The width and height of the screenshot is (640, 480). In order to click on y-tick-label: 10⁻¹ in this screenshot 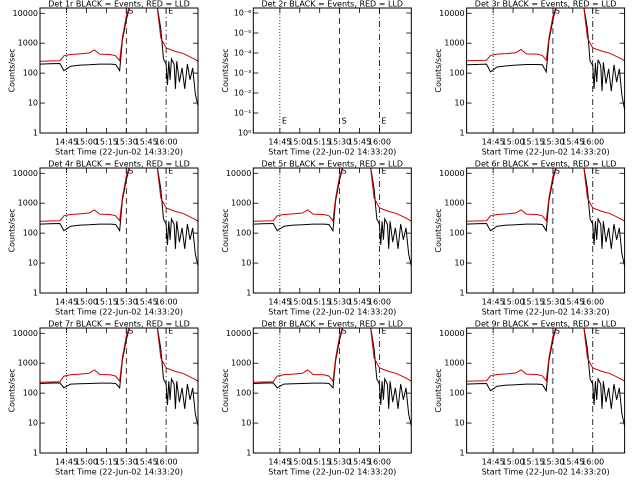, I will do `click(243, 113)`.